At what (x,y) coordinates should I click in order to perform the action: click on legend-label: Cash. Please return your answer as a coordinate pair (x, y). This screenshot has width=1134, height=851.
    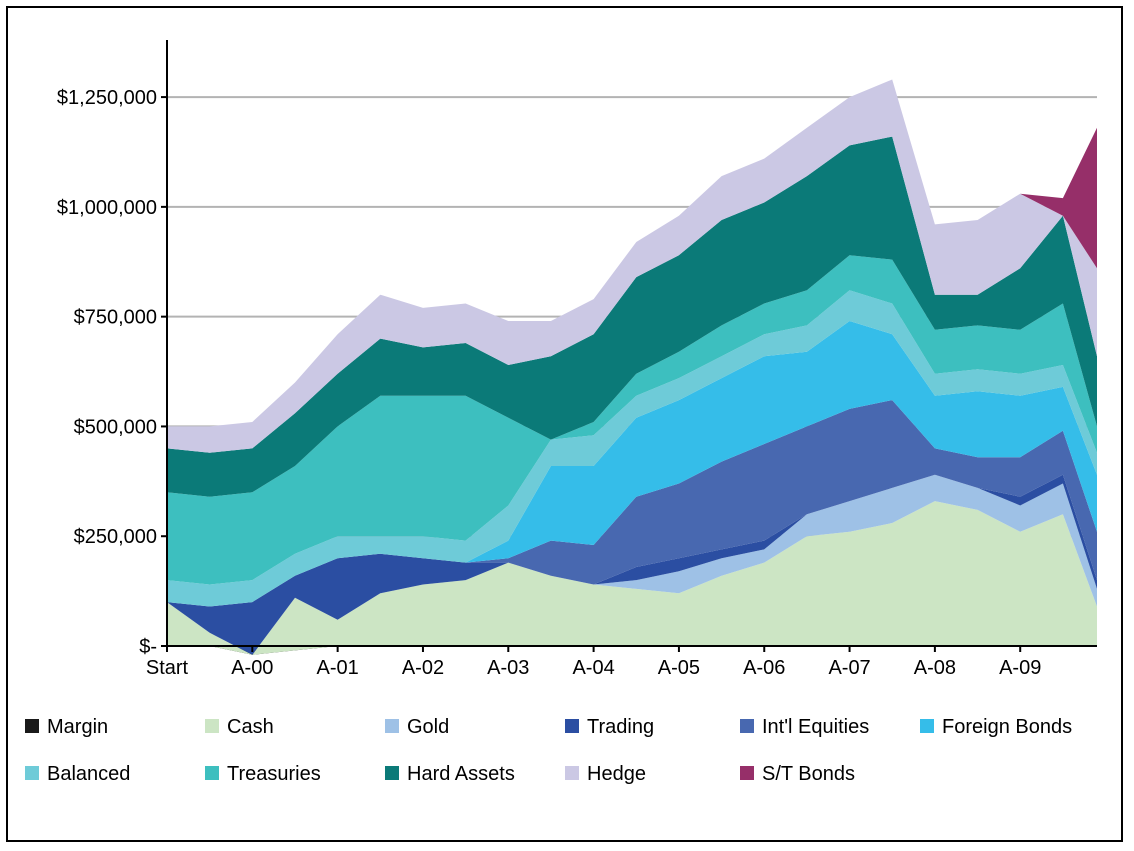
    Looking at the image, I should click on (250, 727).